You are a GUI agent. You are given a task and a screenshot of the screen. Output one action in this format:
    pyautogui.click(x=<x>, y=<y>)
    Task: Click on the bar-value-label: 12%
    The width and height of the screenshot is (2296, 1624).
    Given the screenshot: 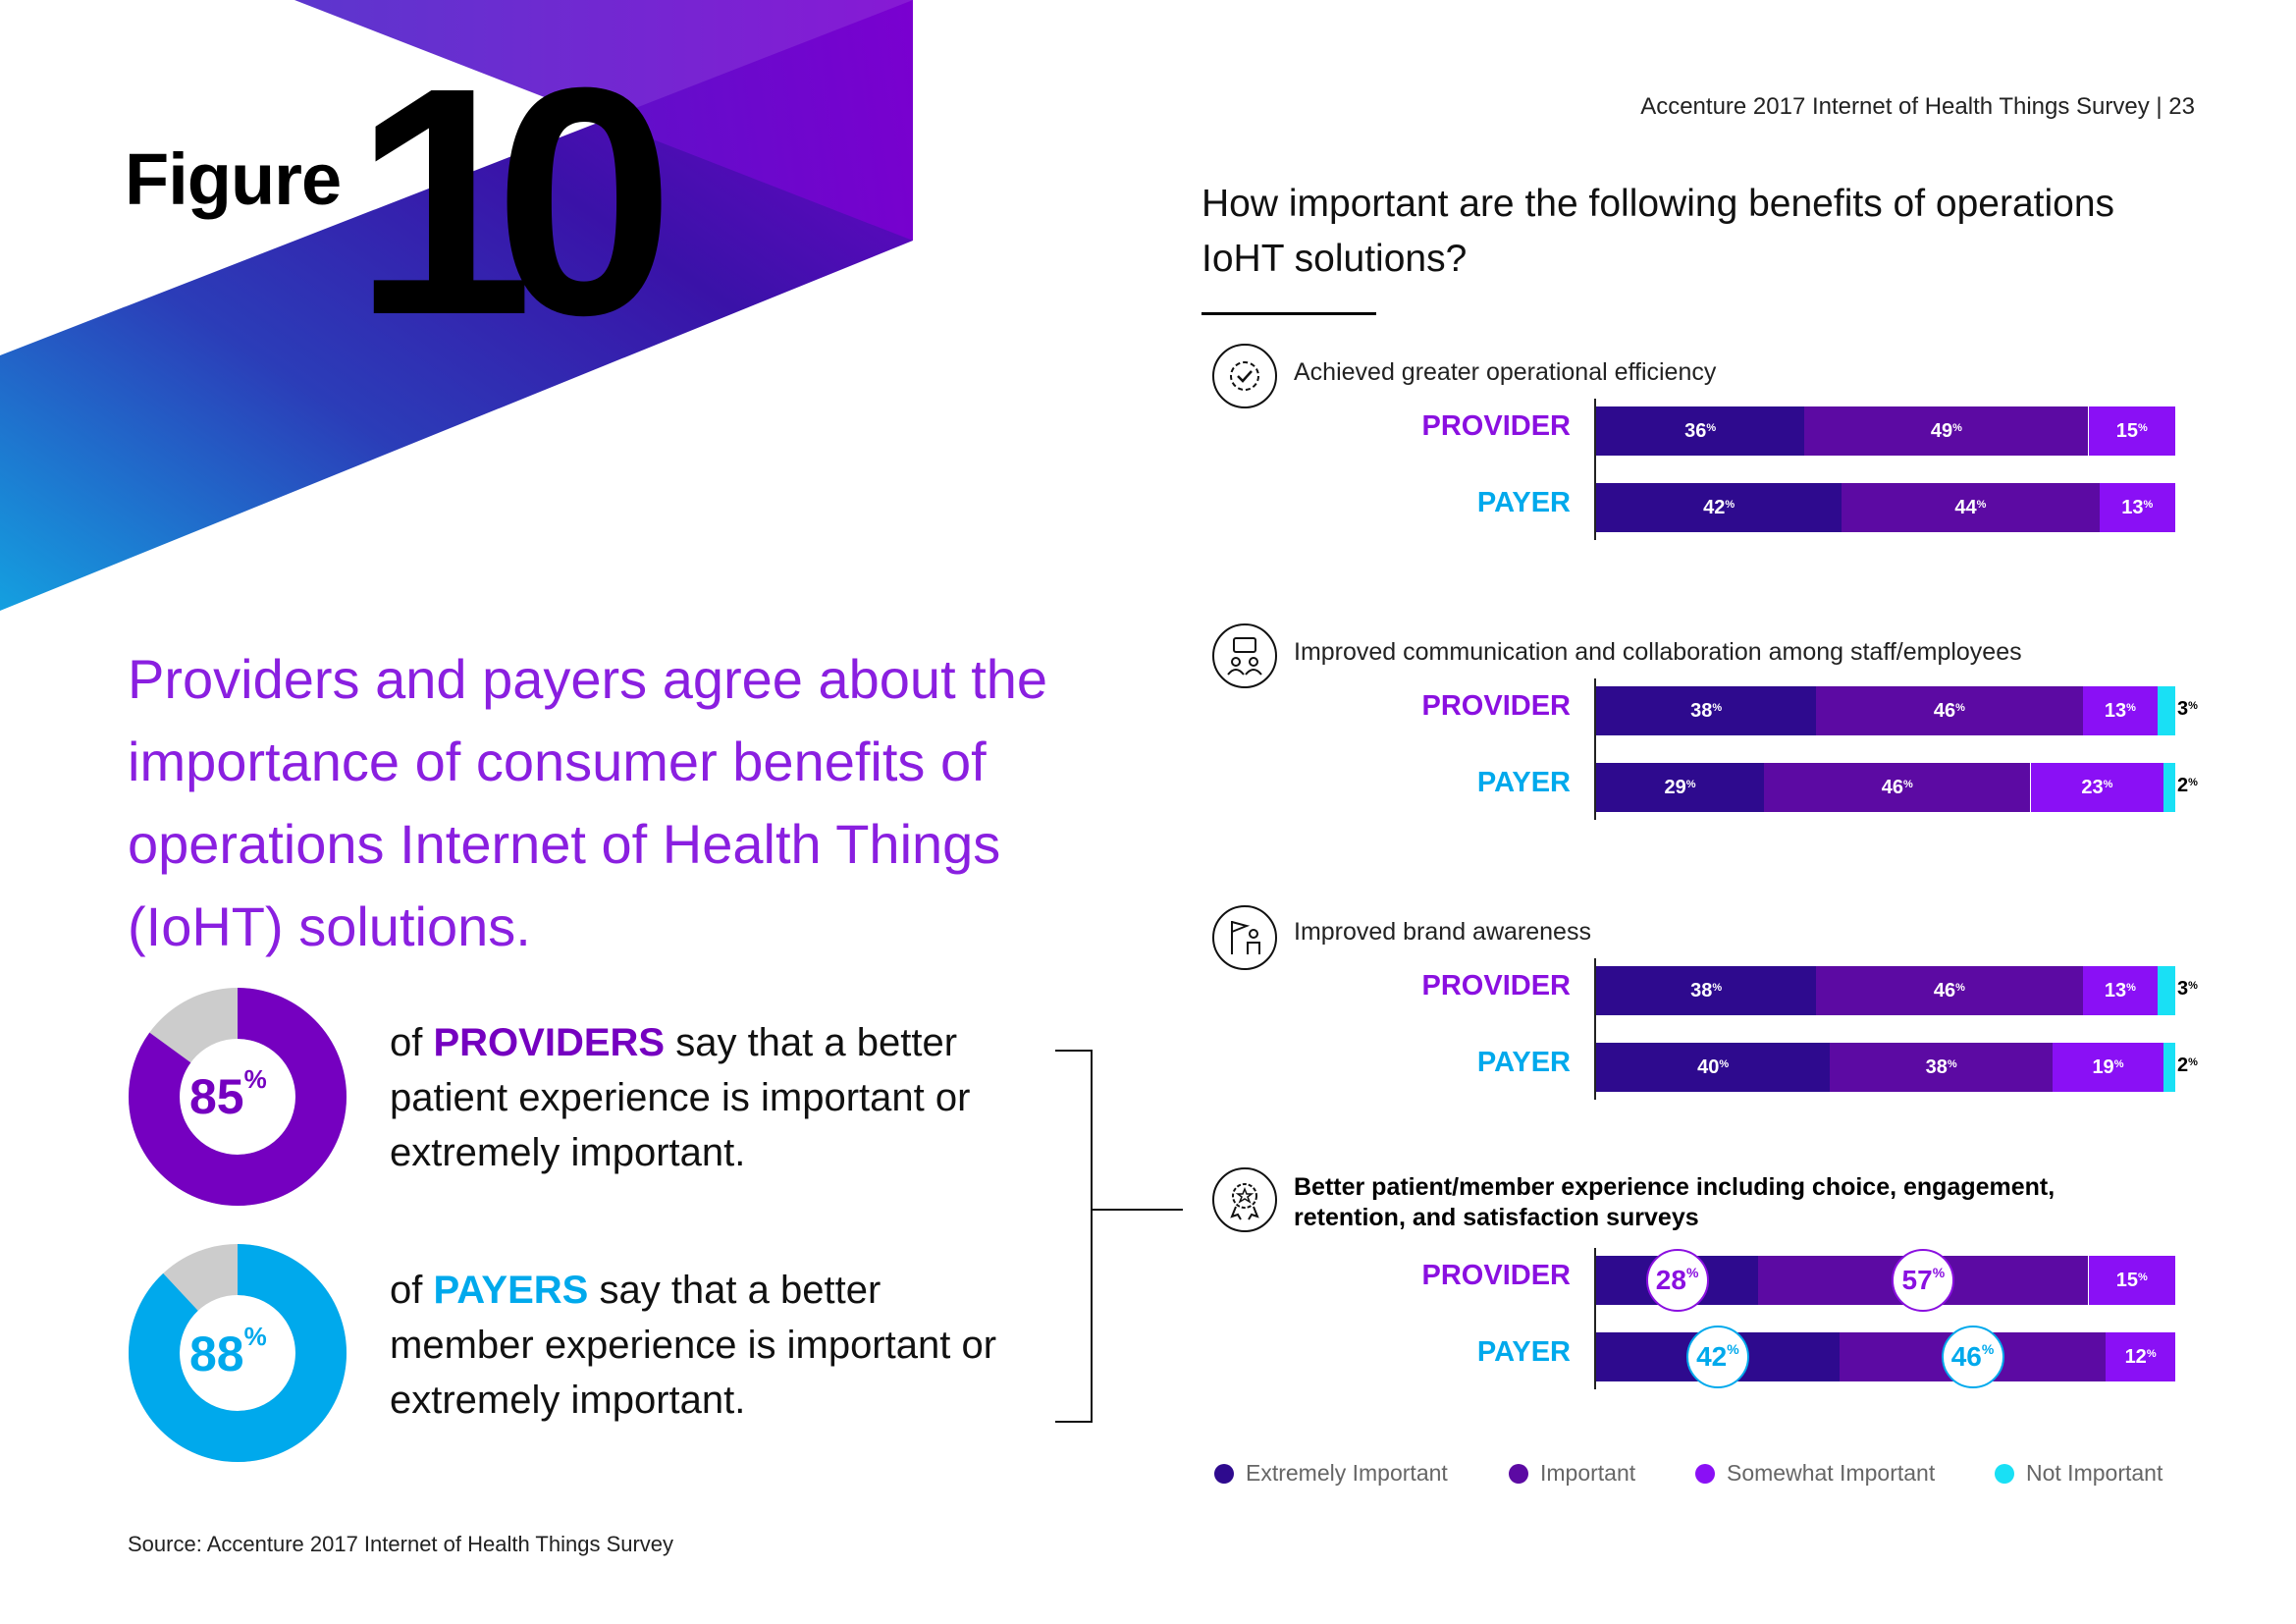 What is the action you would take?
    pyautogui.click(x=2140, y=1356)
    